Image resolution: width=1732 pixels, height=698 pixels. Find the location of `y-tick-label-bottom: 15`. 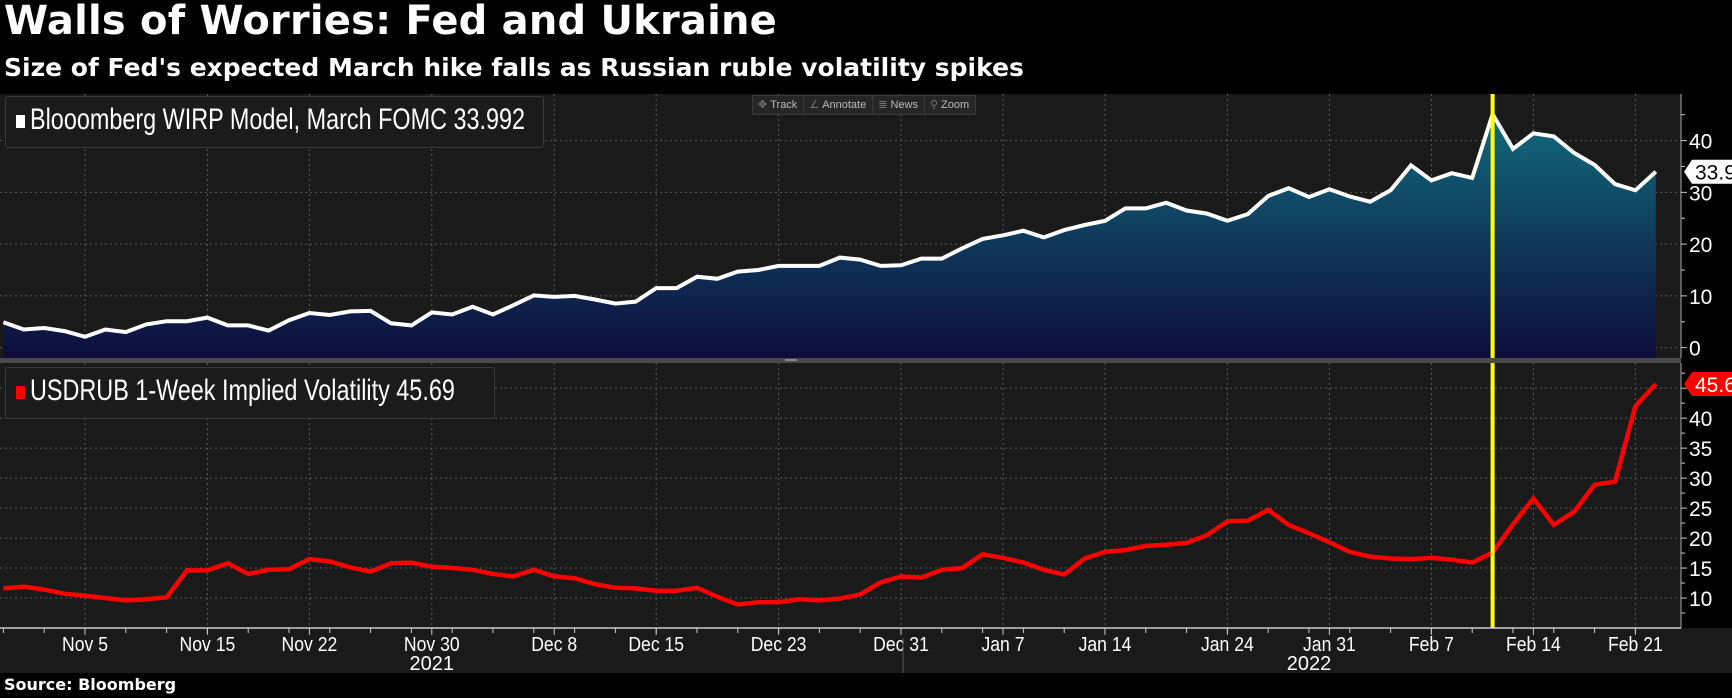

y-tick-label-bottom: 15 is located at coordinates (1700, 569).